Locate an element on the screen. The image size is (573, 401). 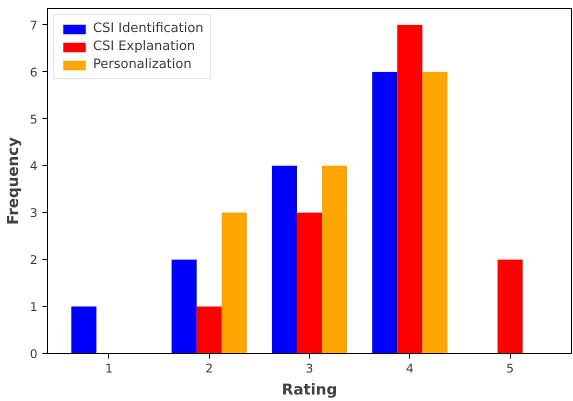
y-axis-title: Frequency is located at coordinates (13, 180).